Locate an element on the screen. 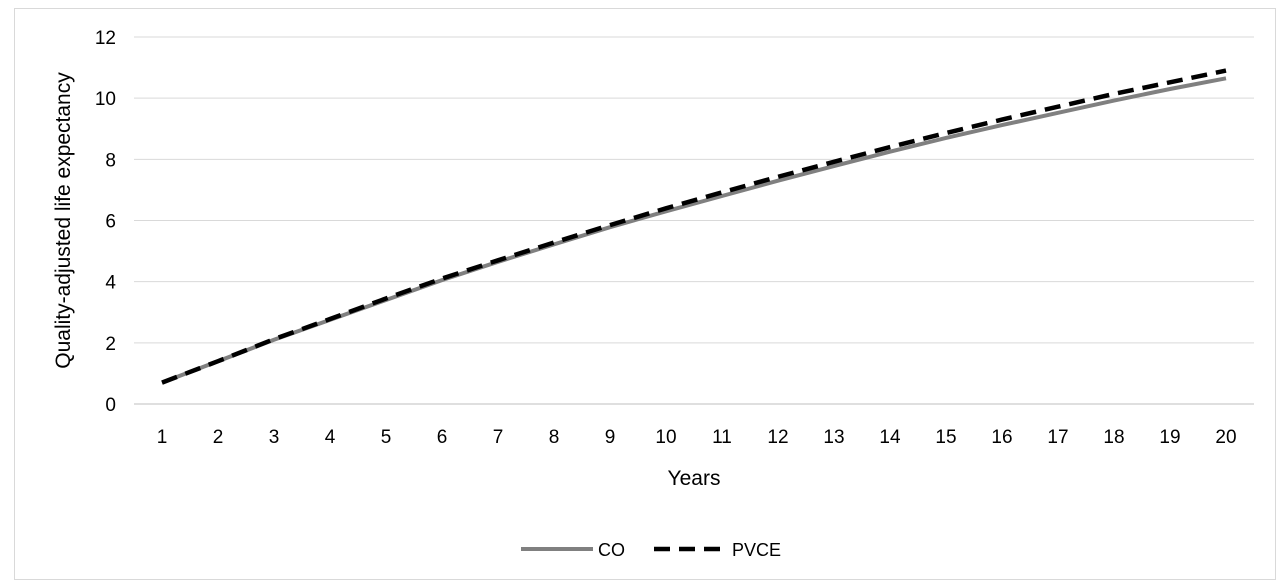 Image resolution: width=1282 pixels, height=585 pixels. x-tick-label: 15 is located at coordinates (945, 437).